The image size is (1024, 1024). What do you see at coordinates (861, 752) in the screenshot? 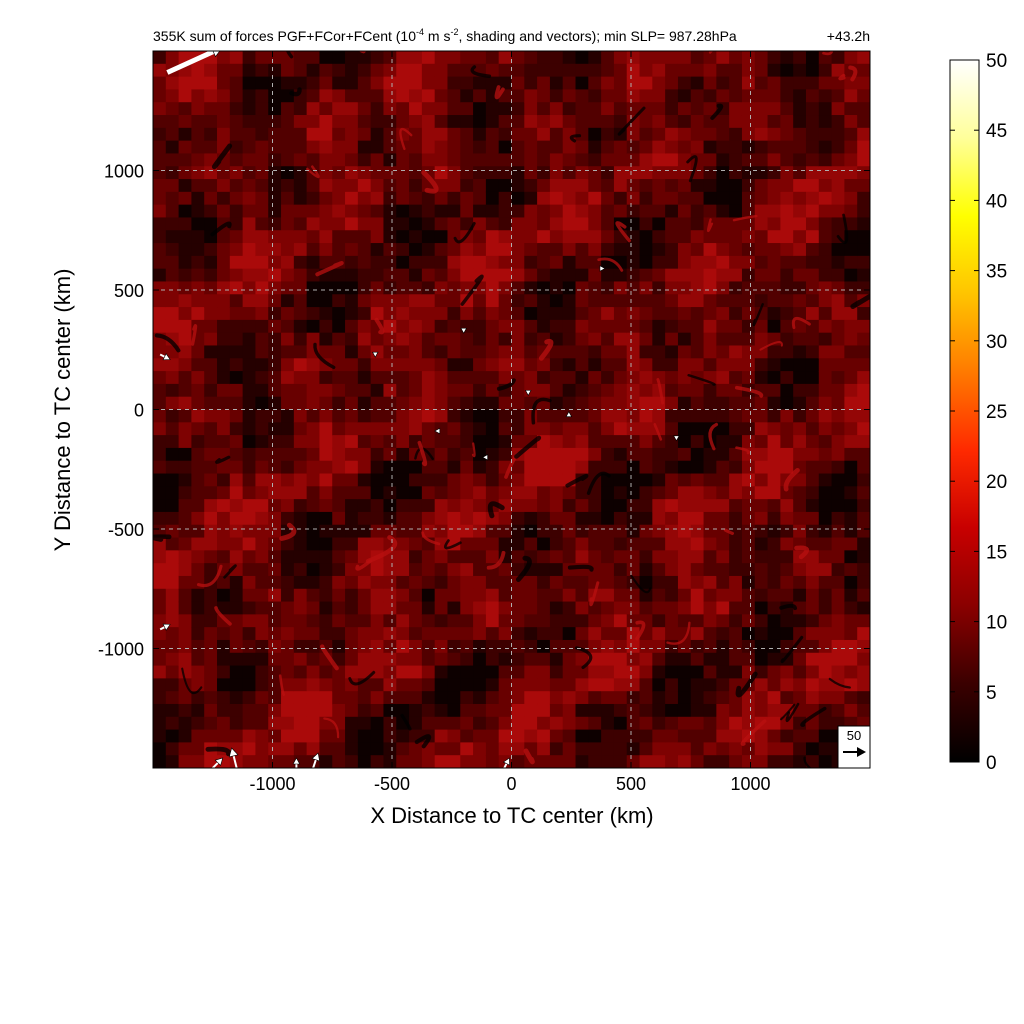
I see `reference-vector-head` at bounding box center [861, 752].